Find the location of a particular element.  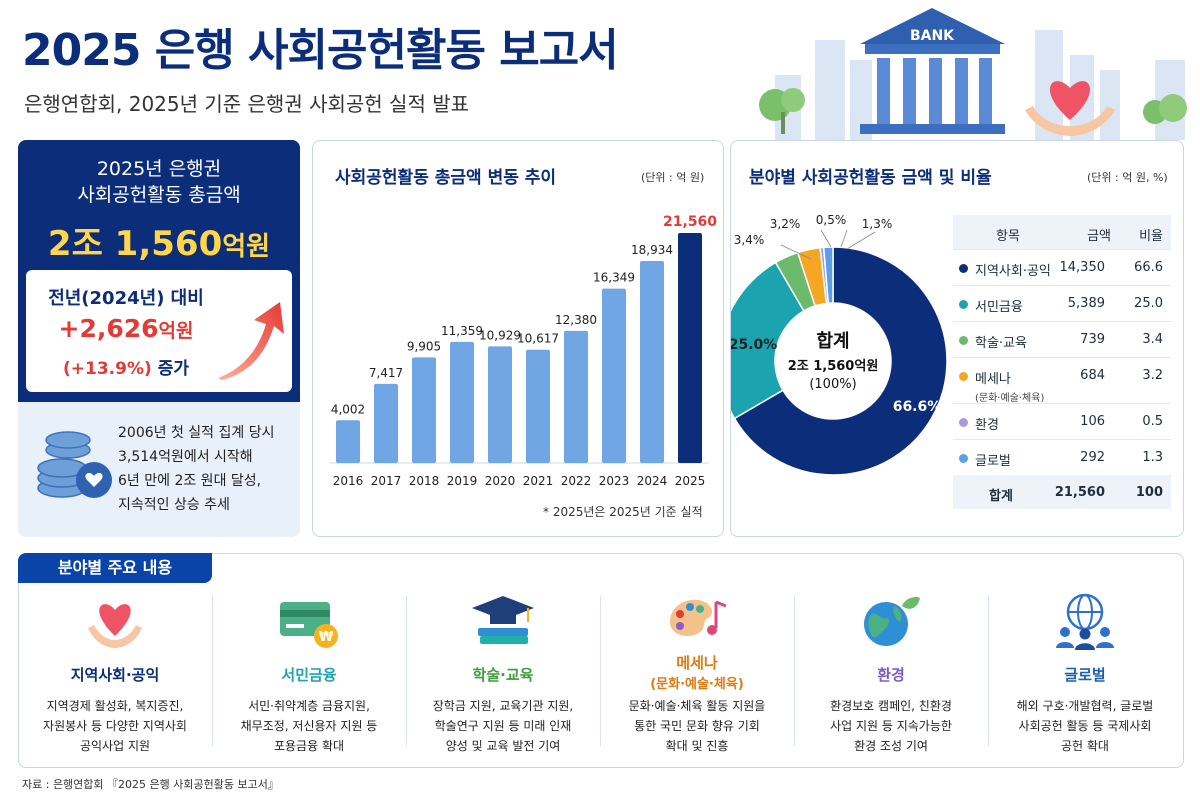

field-description: 지역경제 활성화, 복지증진, 자원봉사 등 다양한 지역사회 공익사업 지원 is located at coordinates (115, 726).